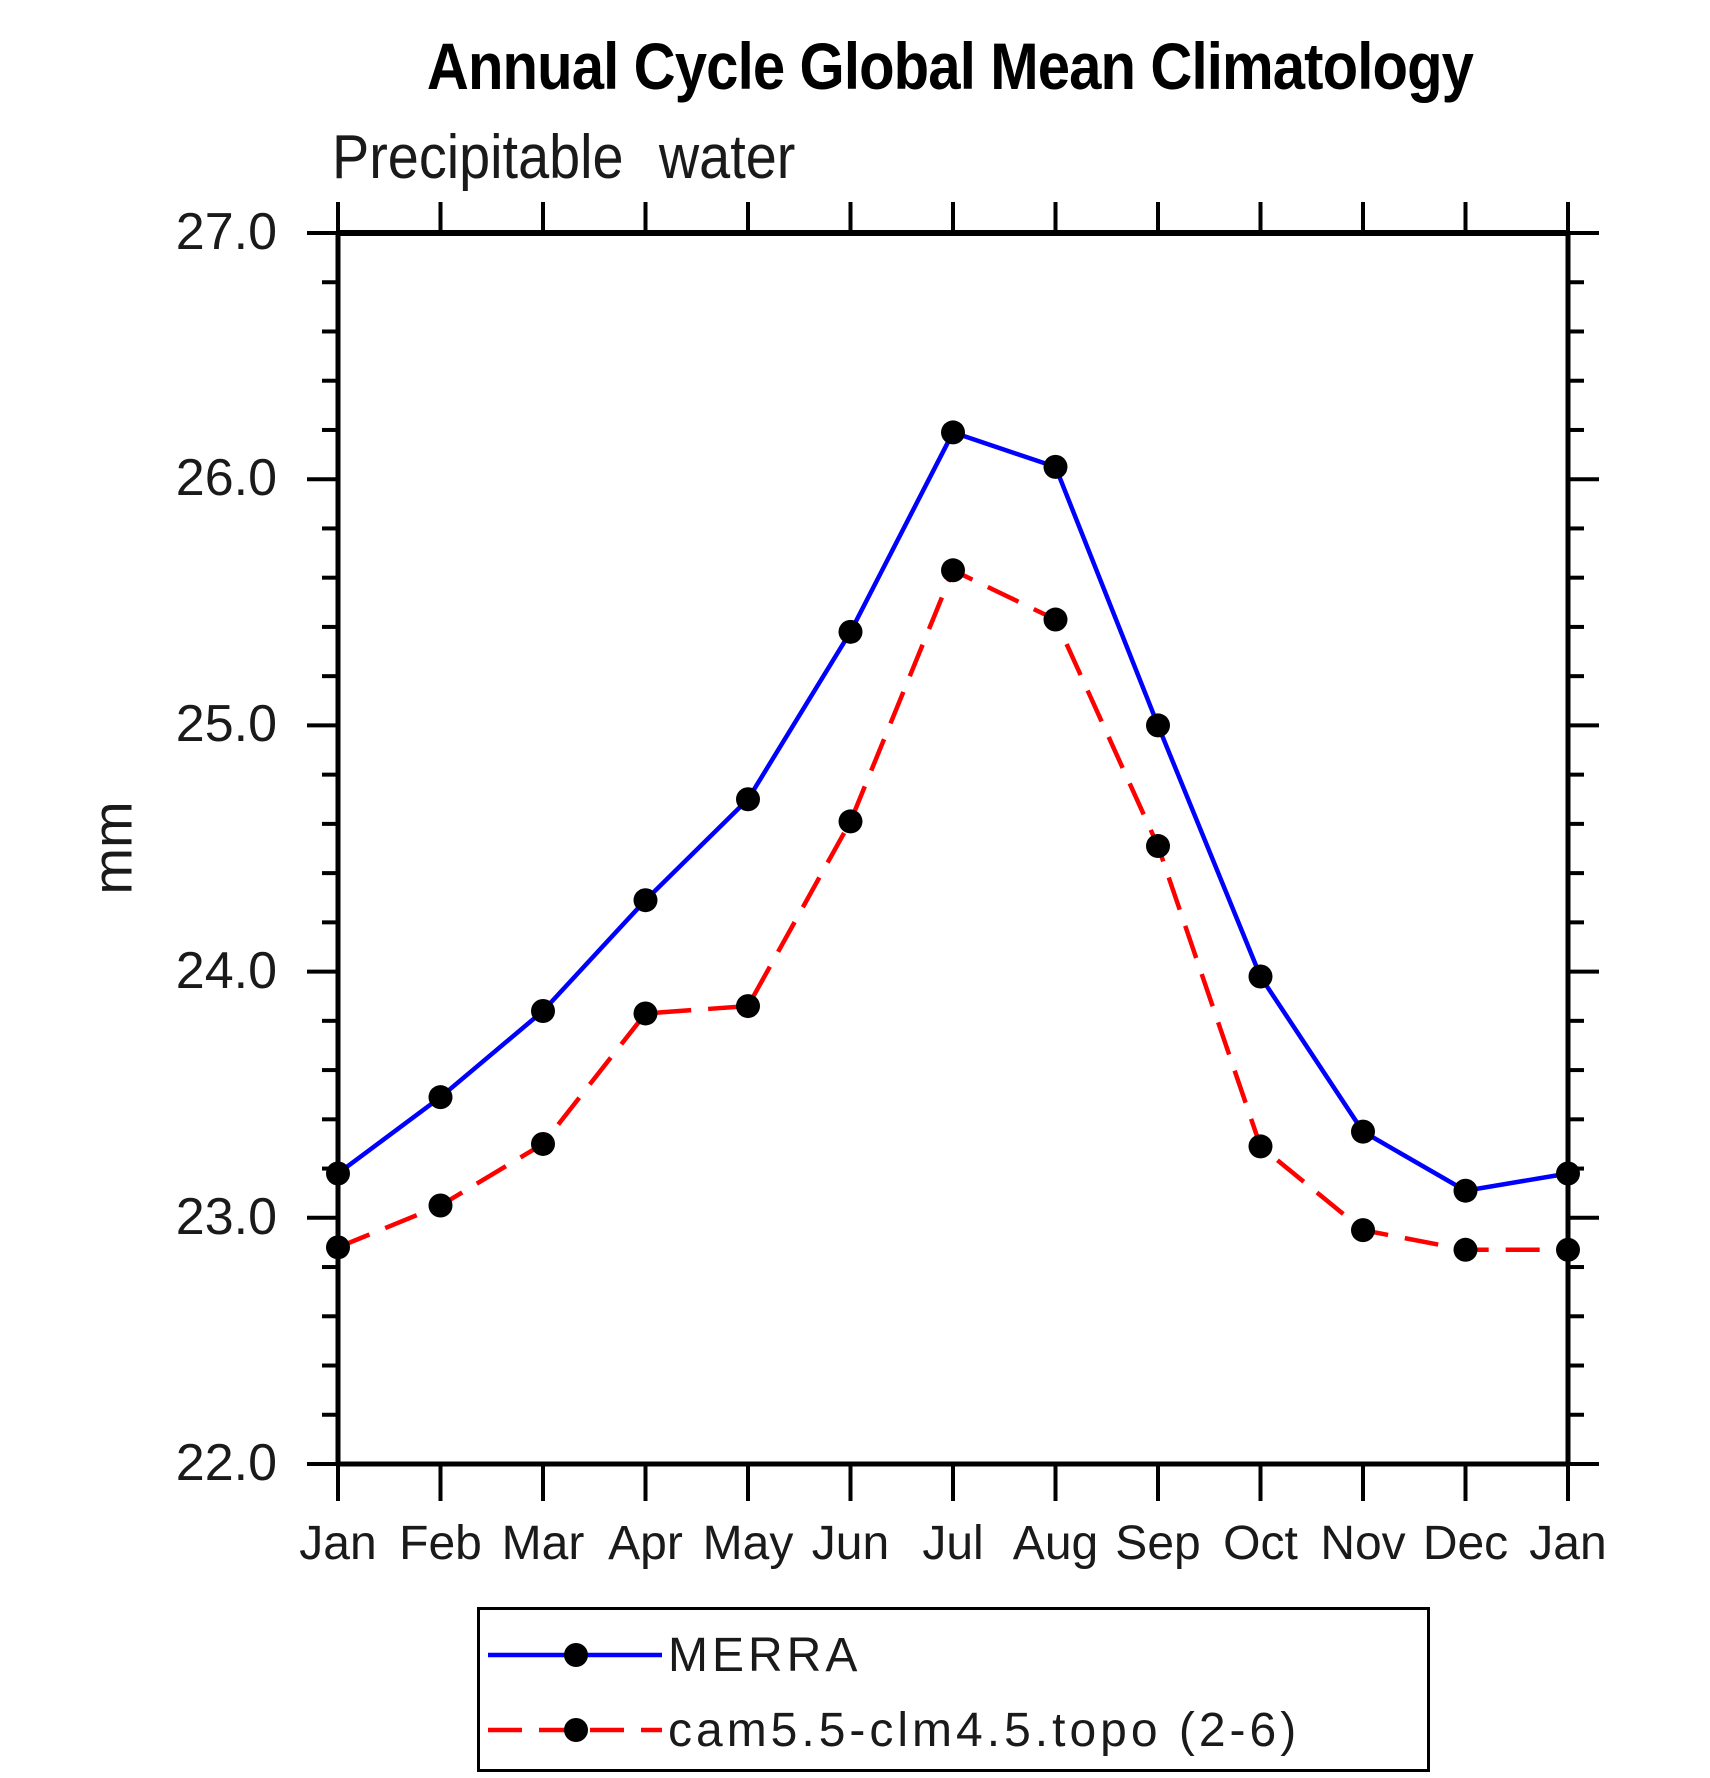  Describe the element at coordinates (575, 1730) in the screenshot. I see `legend-line-sample-dashed` at that location.